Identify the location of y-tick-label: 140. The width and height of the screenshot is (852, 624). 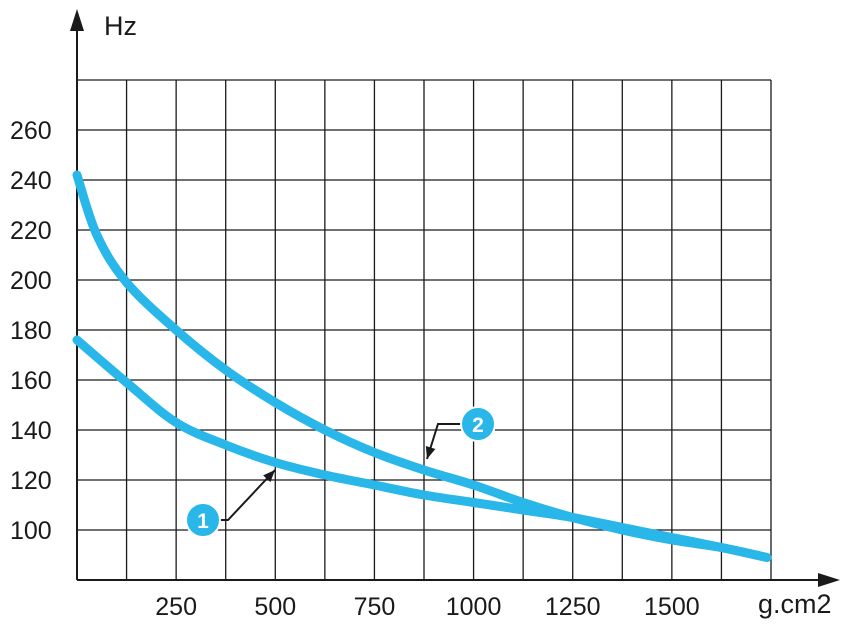
(31, 431).